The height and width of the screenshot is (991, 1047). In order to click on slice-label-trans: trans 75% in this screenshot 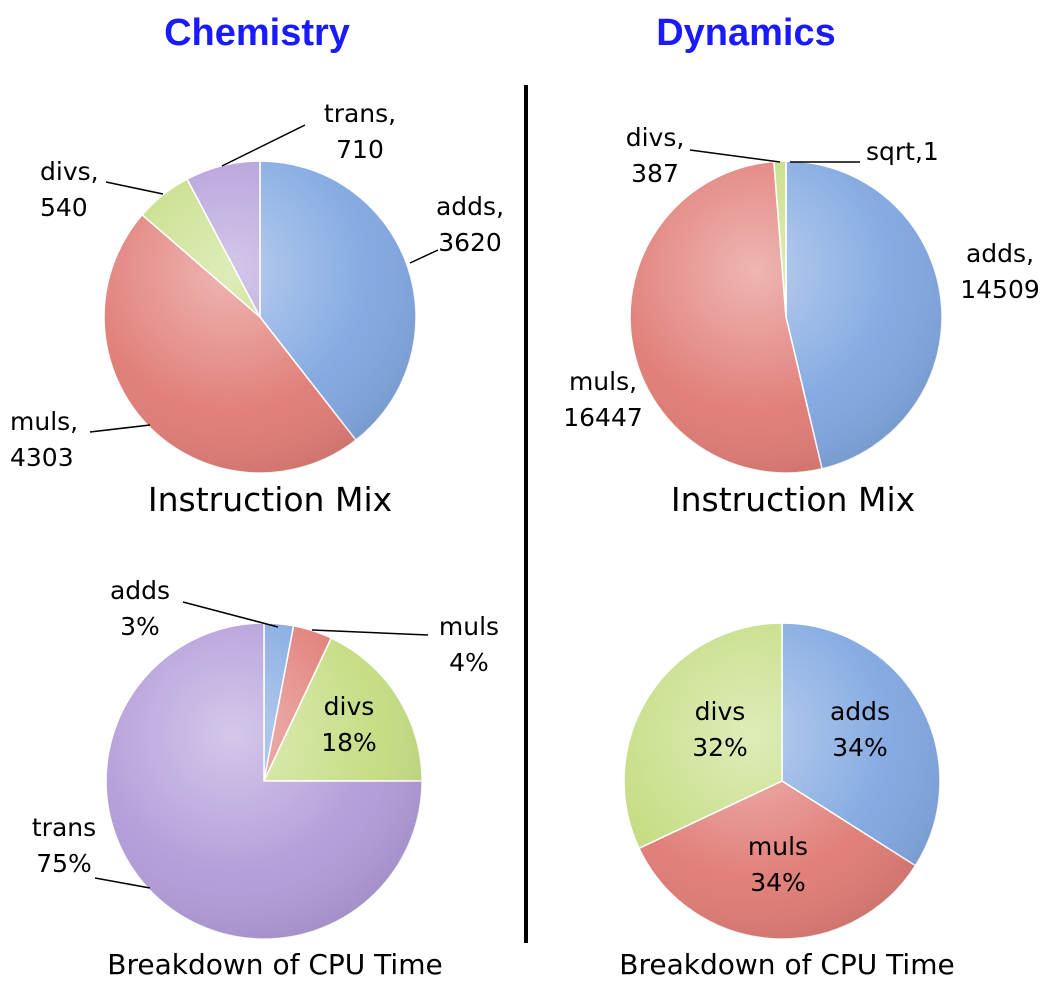, I will do `click(64, 845)`.